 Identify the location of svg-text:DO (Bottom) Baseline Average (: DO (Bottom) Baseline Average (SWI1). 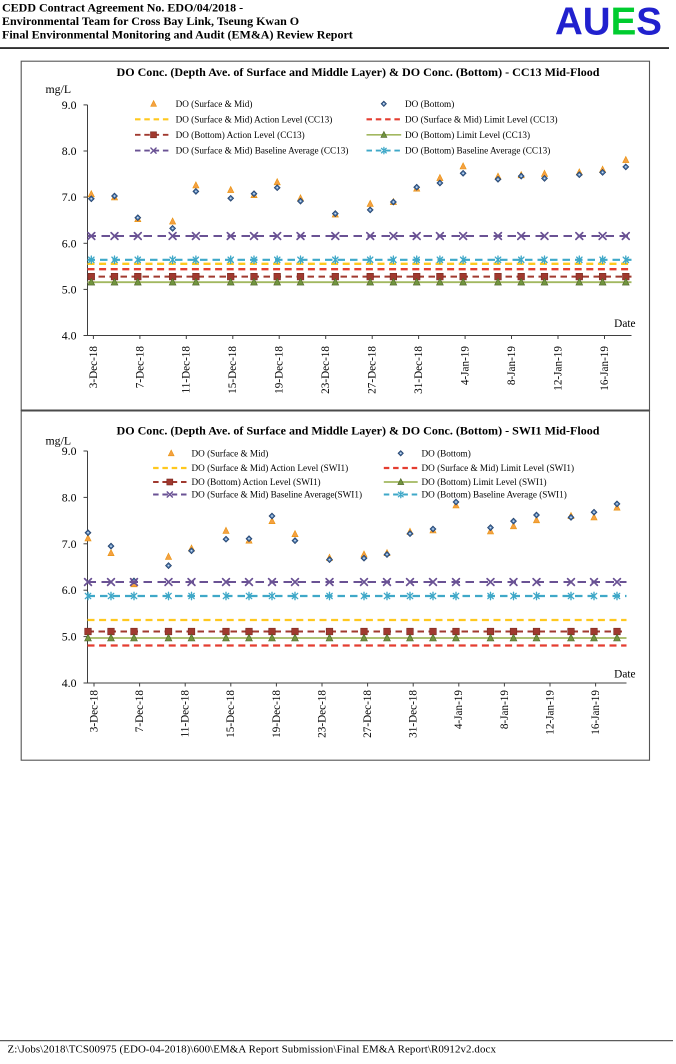
(494, 495).